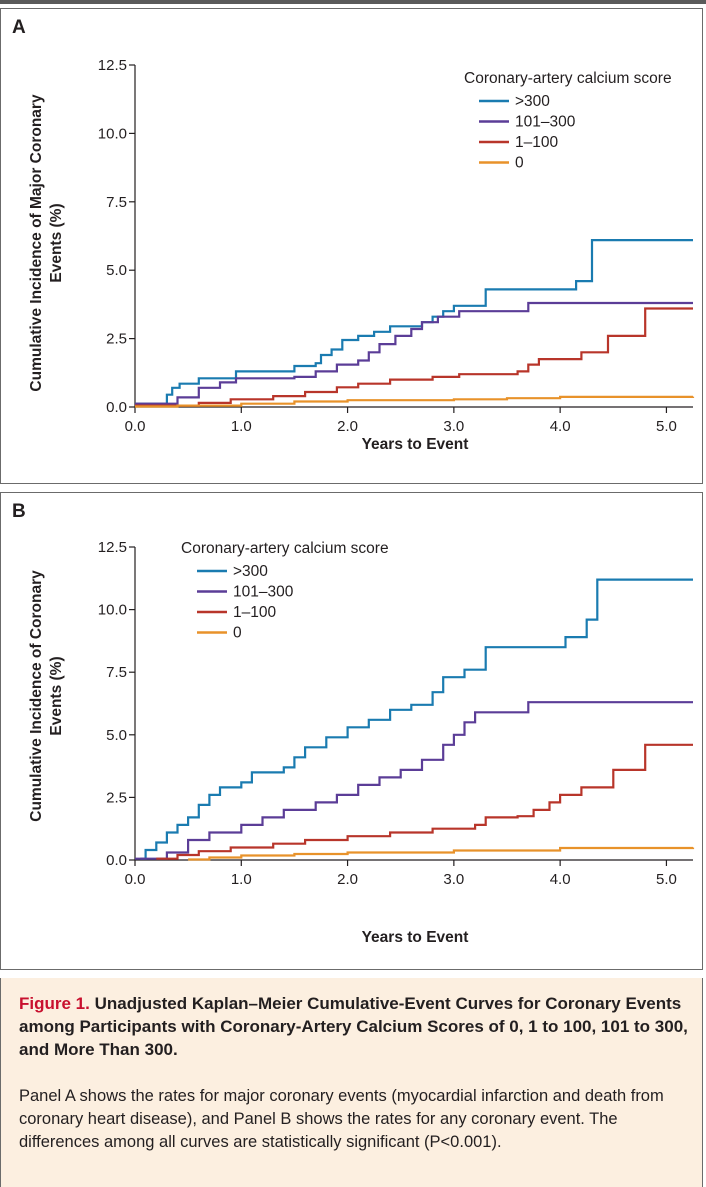 This screenshot has height=1187, width=706. Describe the element at coordinates (353, 2) in the screenshot. I see `top-rule` at that location.